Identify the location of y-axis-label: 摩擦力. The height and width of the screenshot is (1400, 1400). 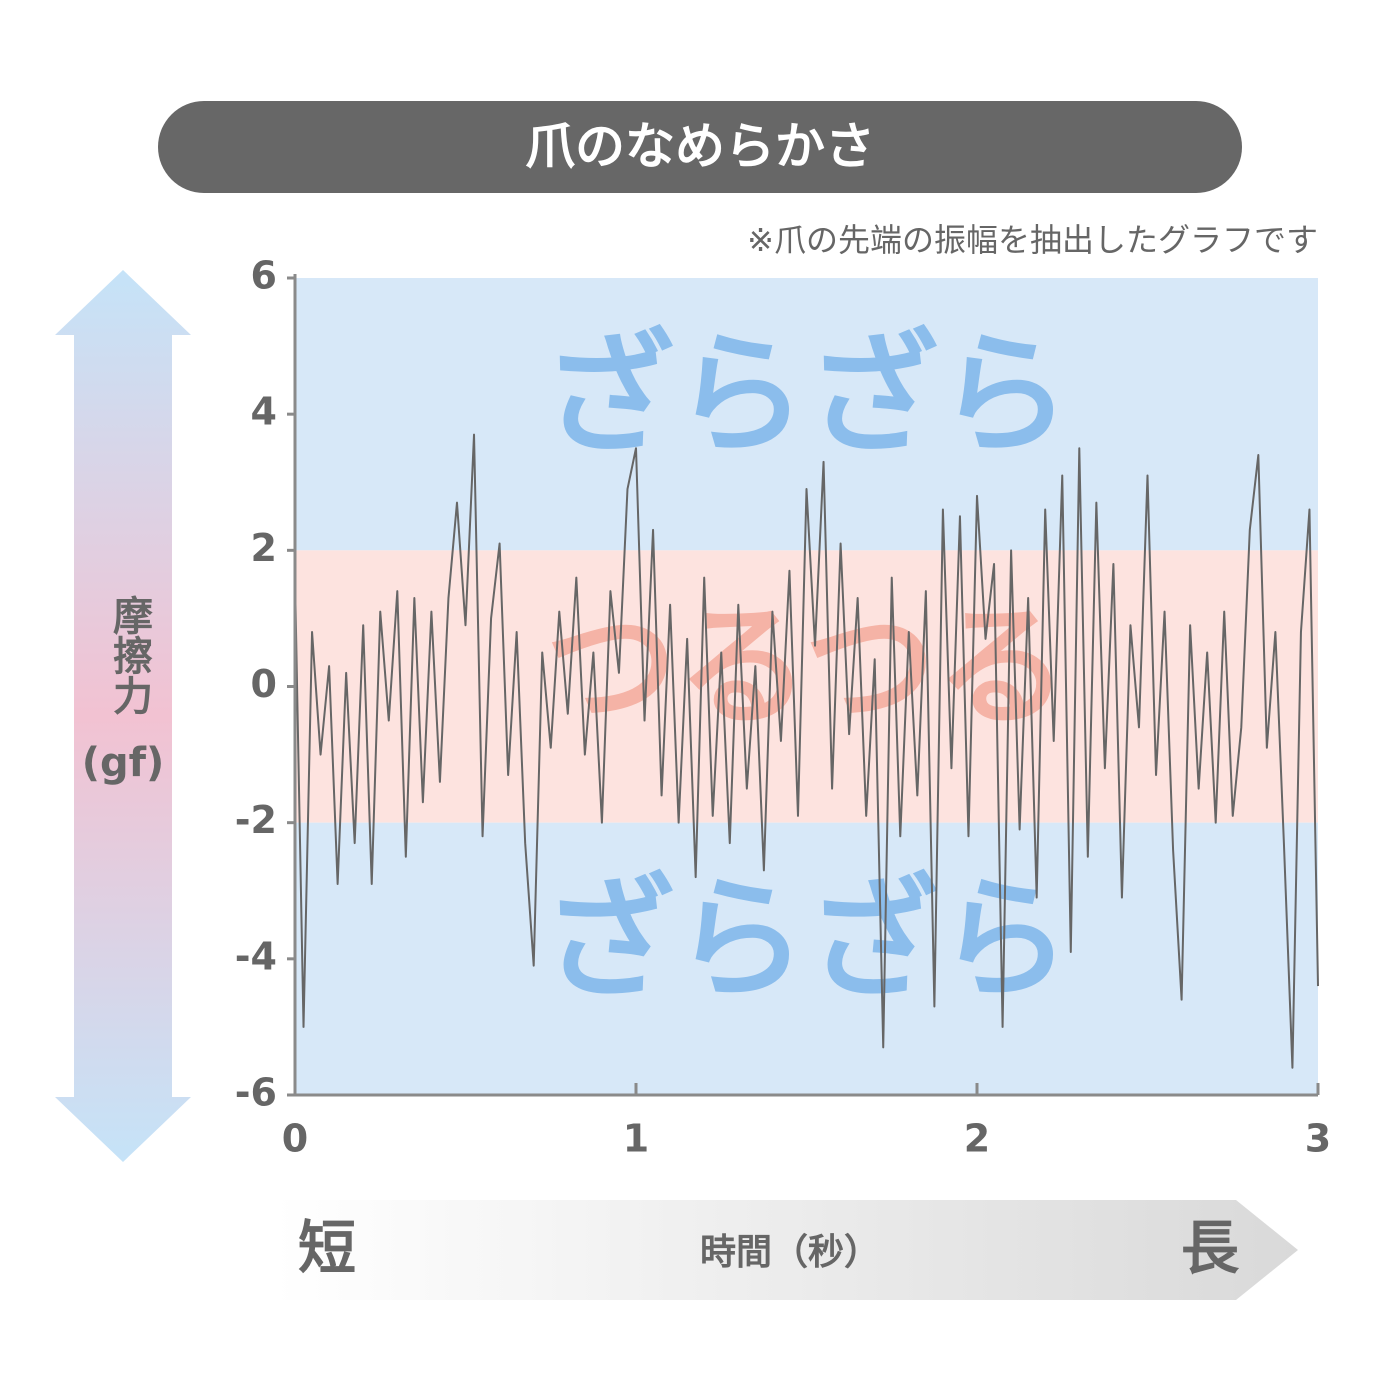
(129, 655).